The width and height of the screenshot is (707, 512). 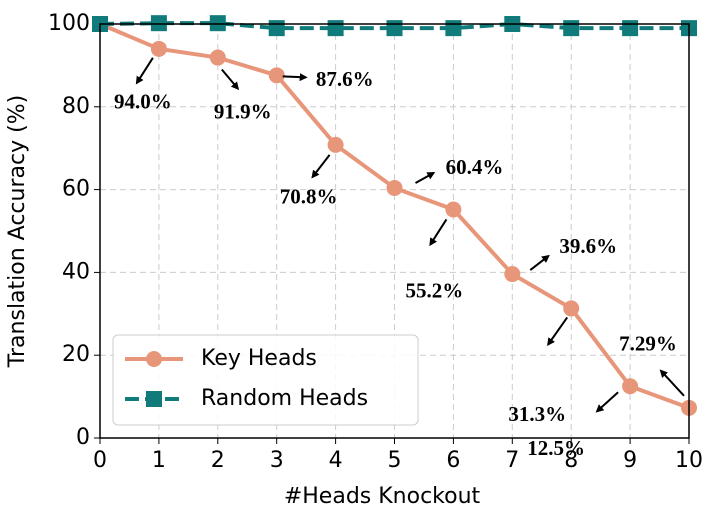 I want to click on data-label: 70.8%, so click(x=309, y=197).